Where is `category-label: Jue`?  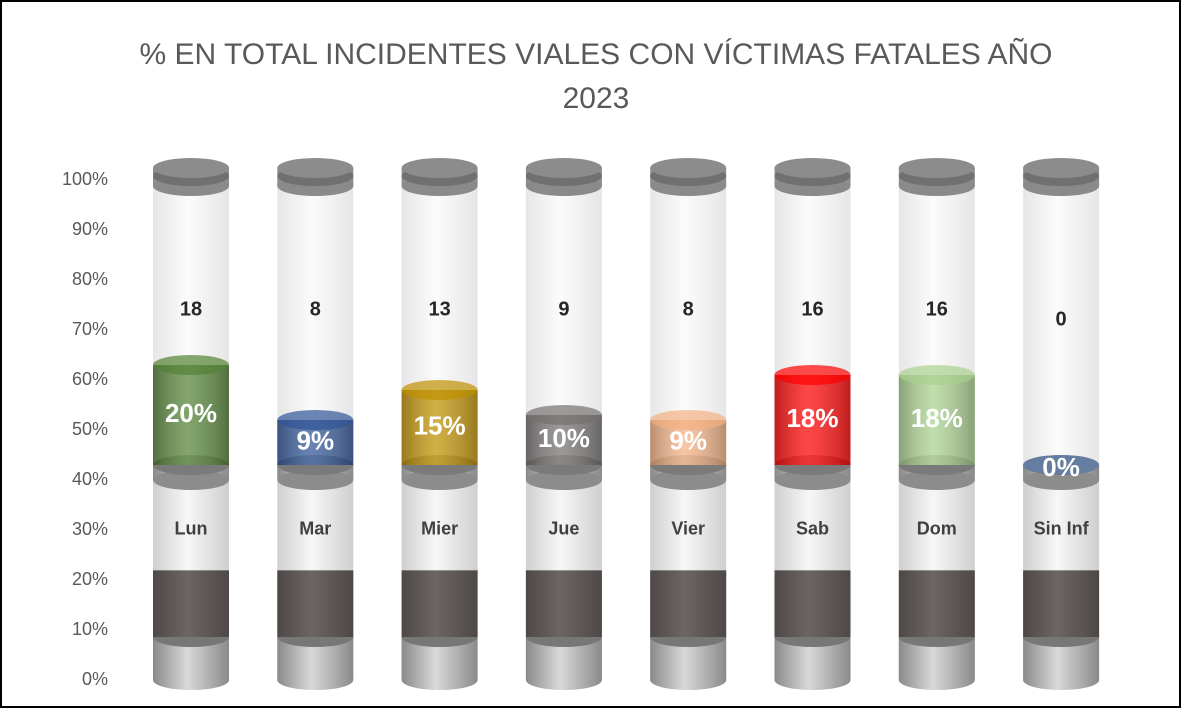
category-label: Jue is located at coordinates (563, 528).